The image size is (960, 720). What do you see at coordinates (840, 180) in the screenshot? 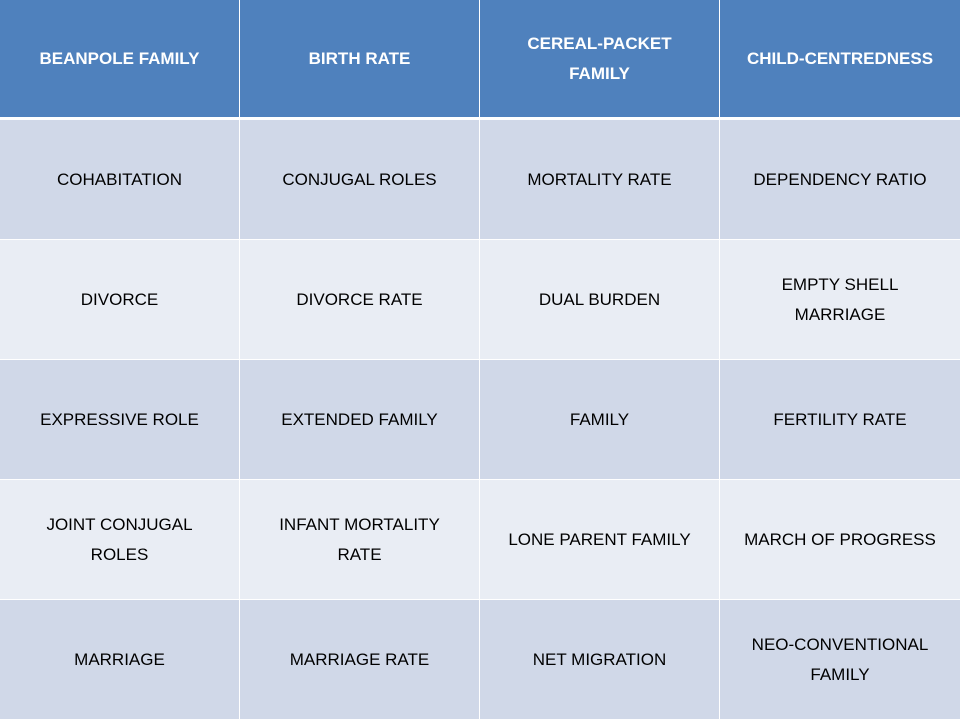
I see `table-cell: DEPENDENCY RATIO` at bounding box center [840, 180].